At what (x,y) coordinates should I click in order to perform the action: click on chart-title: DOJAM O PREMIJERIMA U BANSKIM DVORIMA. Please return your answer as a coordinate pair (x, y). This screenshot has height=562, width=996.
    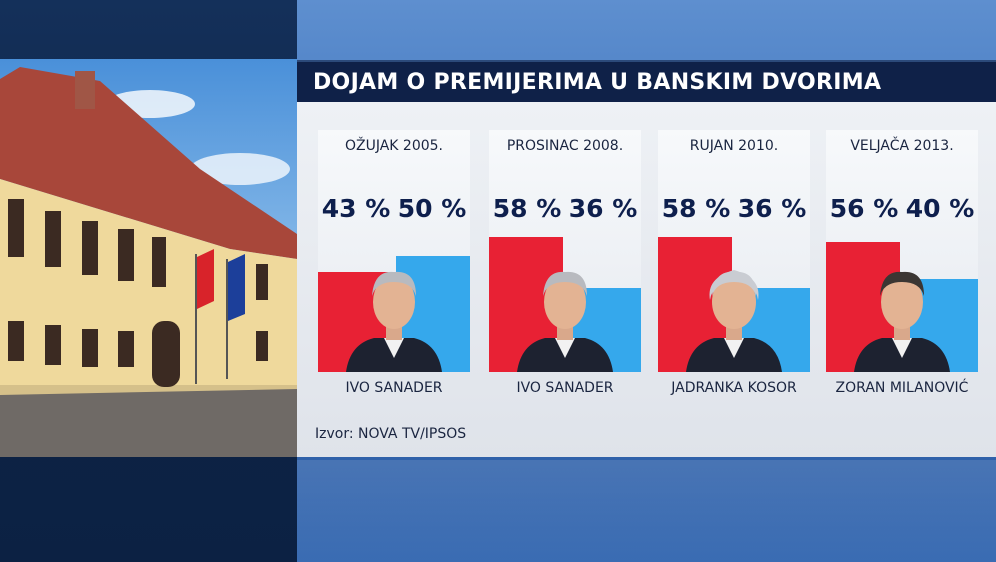
    Looking at the image, I should click on (597, 82).